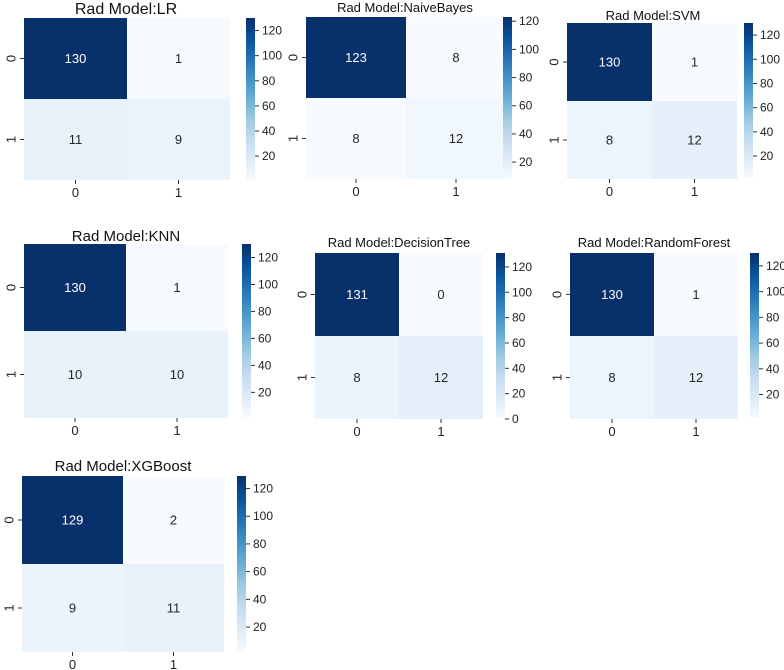  What do you see at coordinates (440, 294) in the screenshot?
I see `cell-value-label: 0` at bounding box center [440, 294].